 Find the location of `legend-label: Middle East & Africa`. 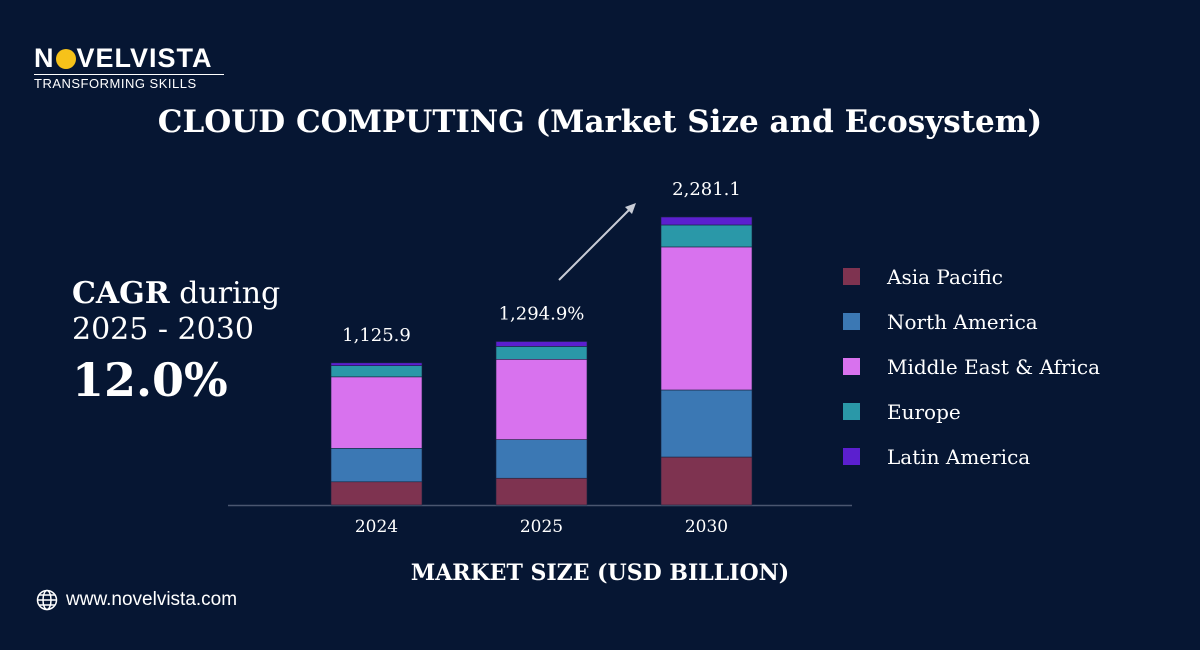

legend-label: Middle East & Africa is located at coordinates (993, 366).